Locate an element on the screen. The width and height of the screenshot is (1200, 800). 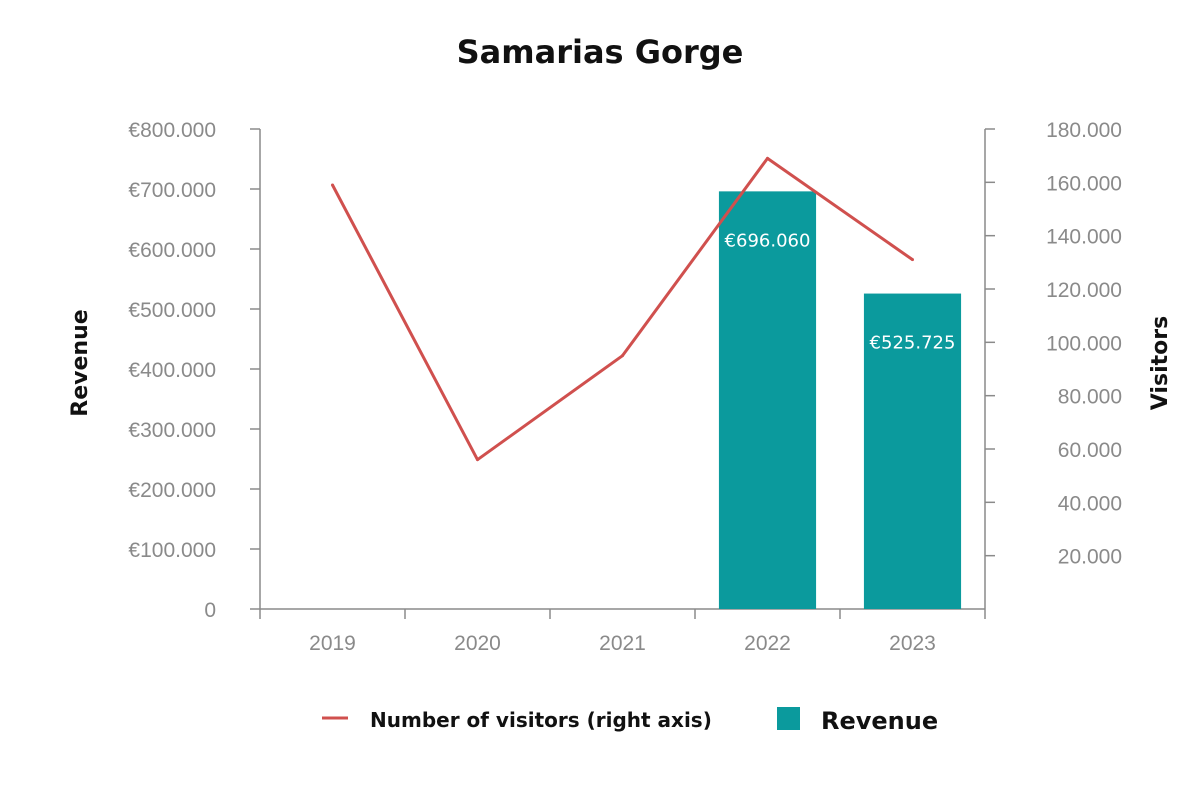
x-axis: 2019 2020 2021 2022 2023 is located at coordinates (622, 631).